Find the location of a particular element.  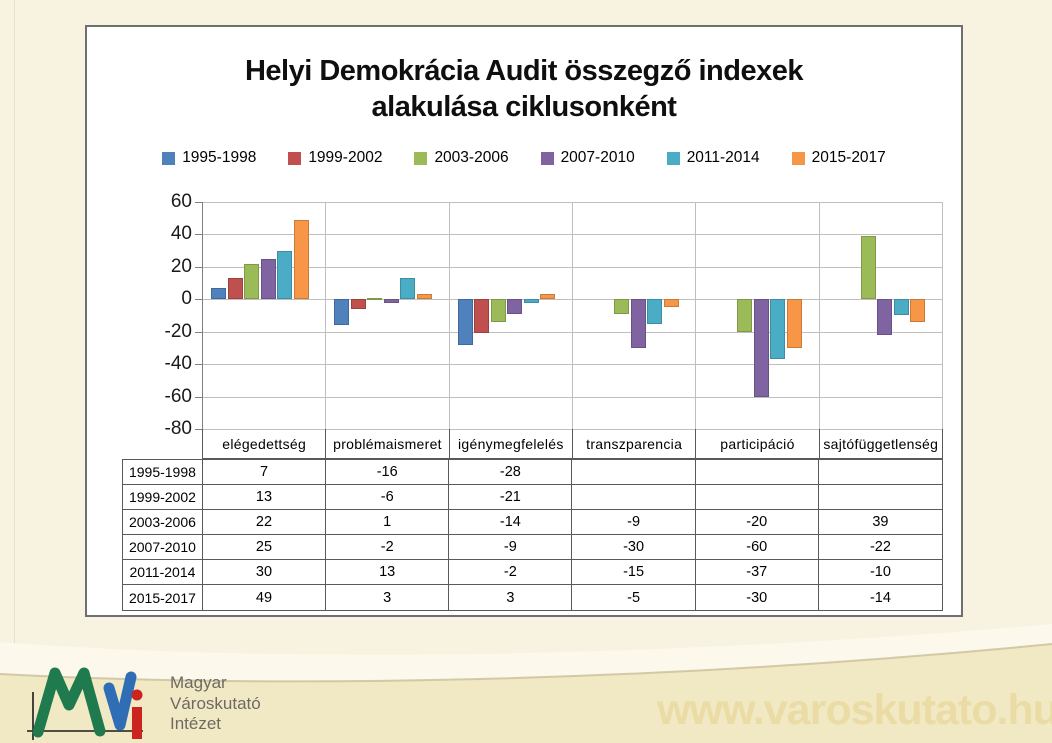

table-row: 2003-2006 22 1 -14 -9 -20 39 is located at coordinates (532, 522).